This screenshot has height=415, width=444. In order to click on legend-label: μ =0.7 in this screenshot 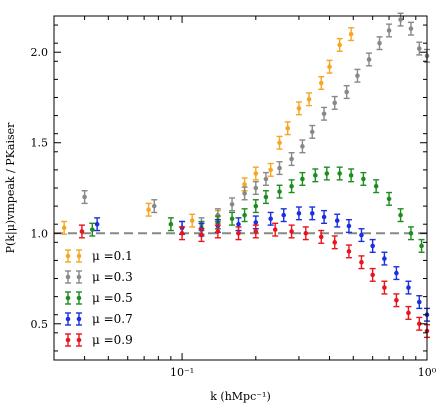, I will do `click(112, 319)`.